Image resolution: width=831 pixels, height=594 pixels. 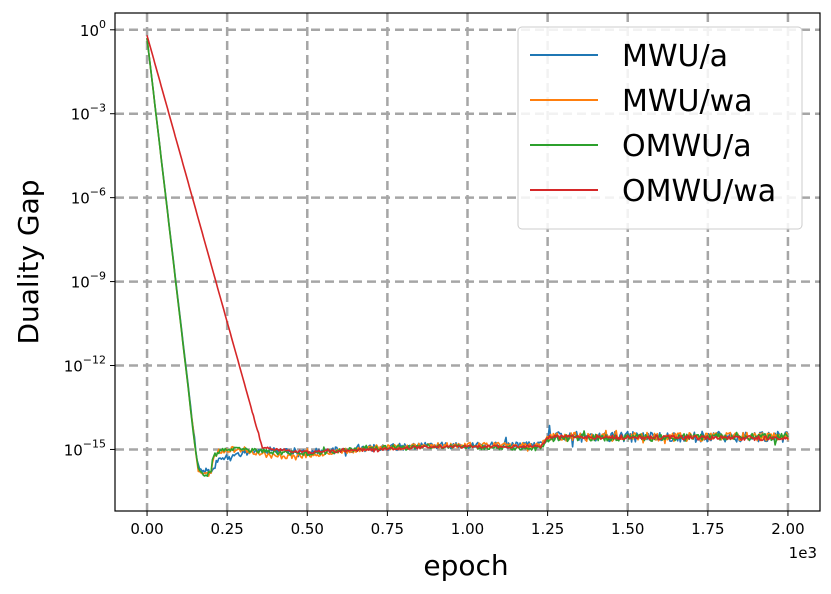 I want to click on y-tick-label: 10⁻³, so click(x=88, y=113).